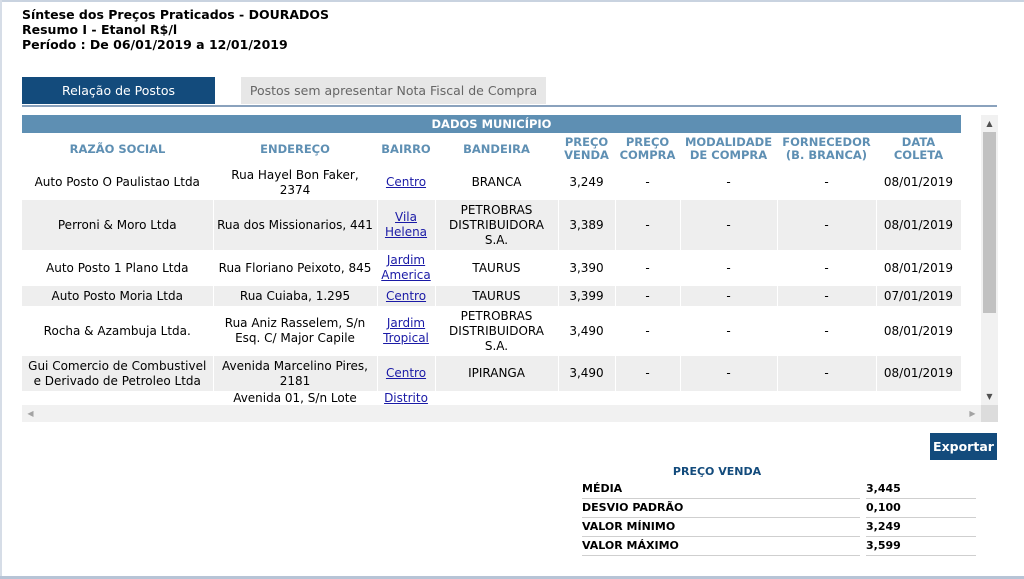 The height and width of the screenshot is (579, 1024). What do you see at coordinates (918, 296) in the screenshot?
I see `cell-data: 07/01/2019` at bounding box center [918, 296].